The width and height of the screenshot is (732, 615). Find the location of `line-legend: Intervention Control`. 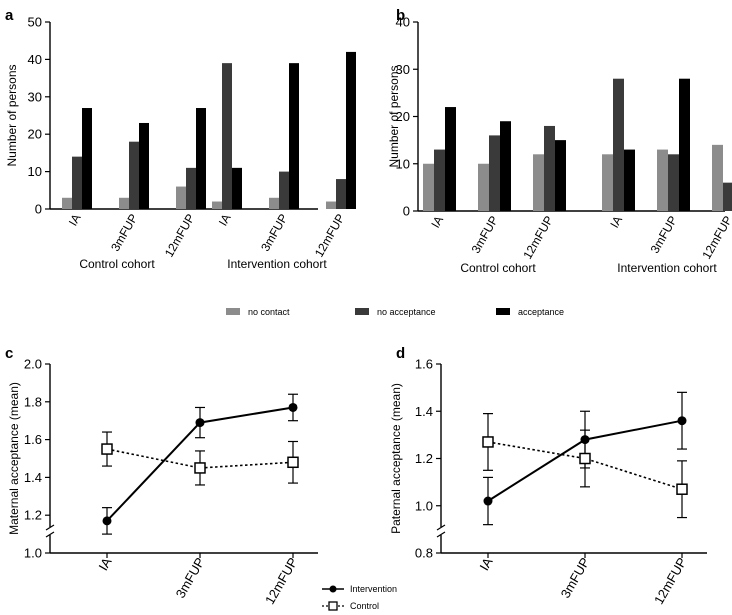

line-legend: Intervention Control is located at coordinates (359, 597).